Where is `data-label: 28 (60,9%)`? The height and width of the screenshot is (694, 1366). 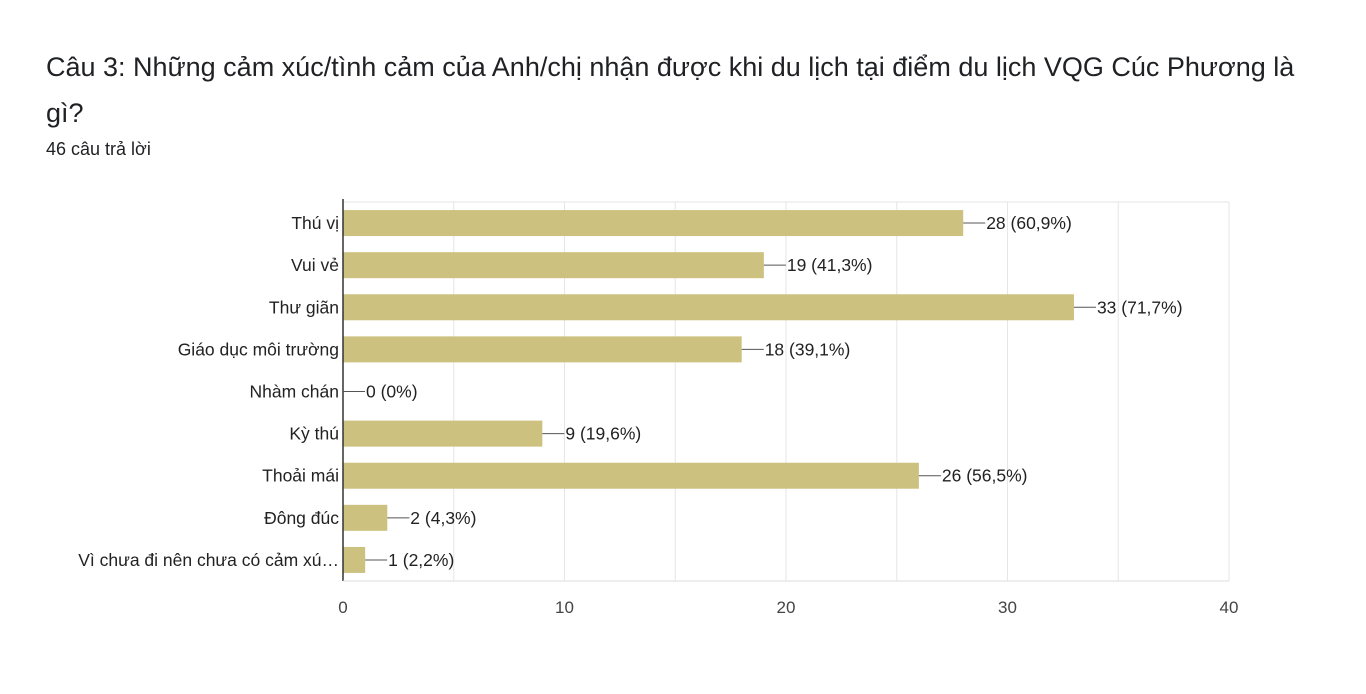 data-label: 28 (60,9%) is located at coordinates (1029, 223).